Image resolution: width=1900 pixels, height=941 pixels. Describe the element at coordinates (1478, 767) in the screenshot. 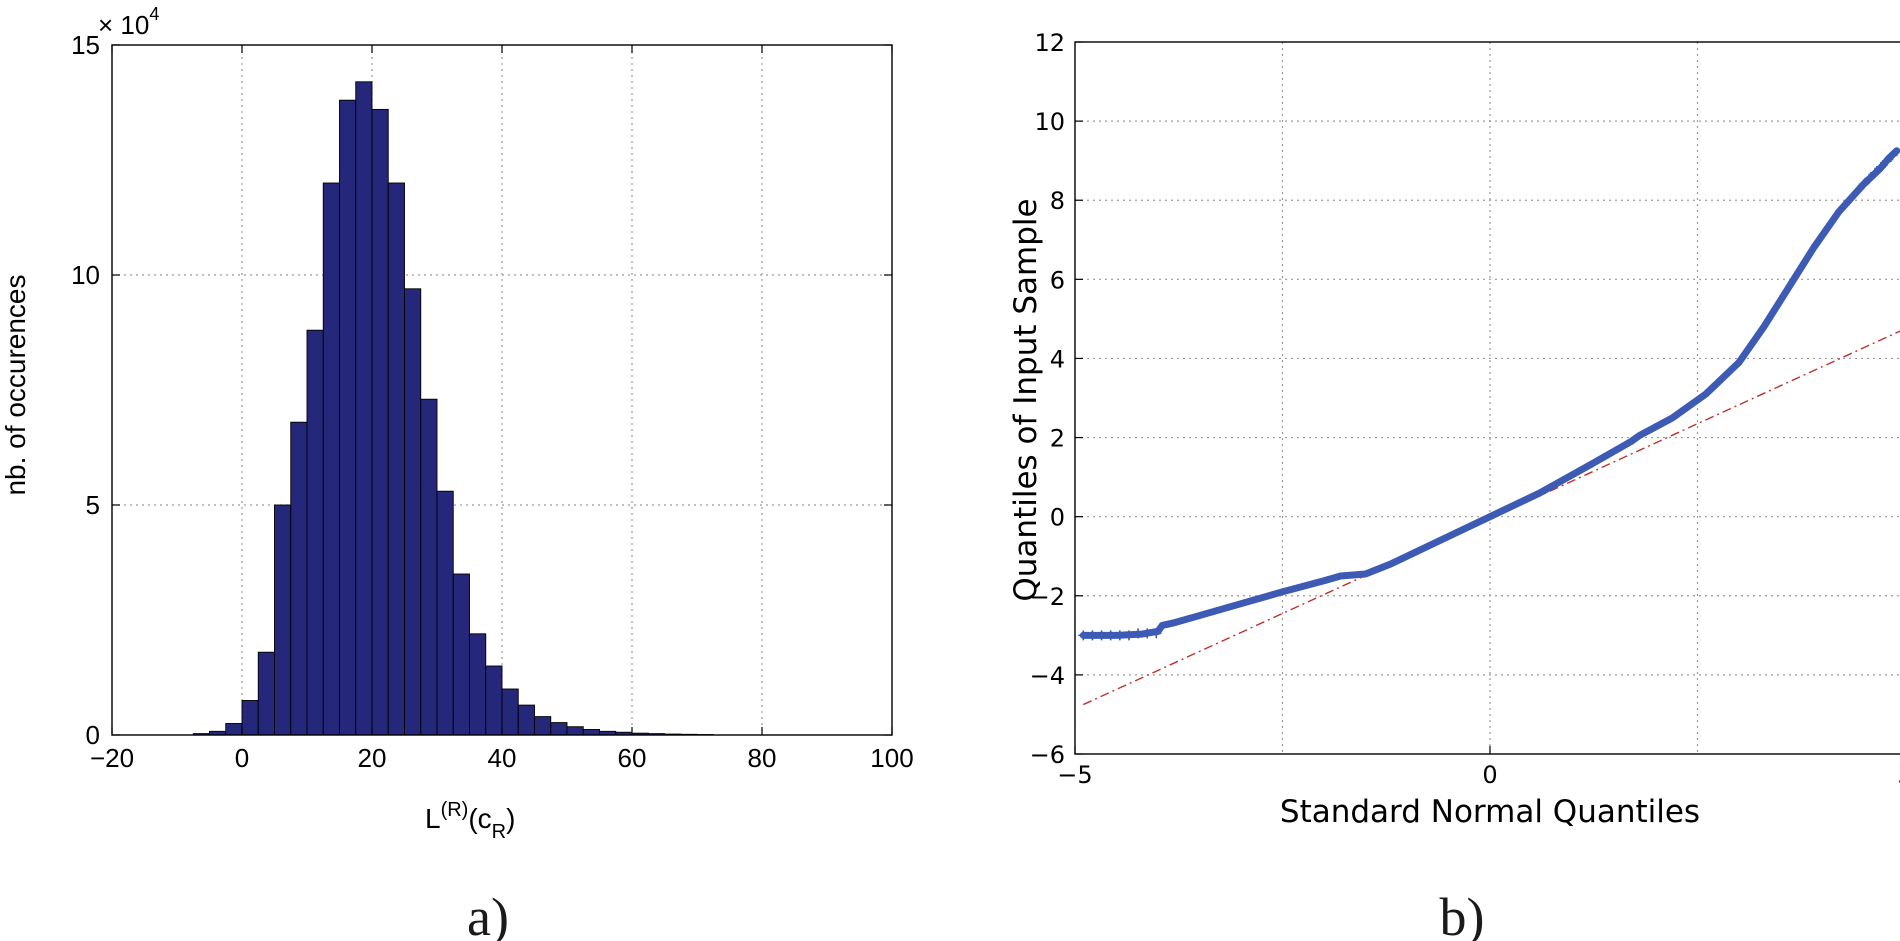

I see `qq-x-ticks: −5 0 5` at that location.